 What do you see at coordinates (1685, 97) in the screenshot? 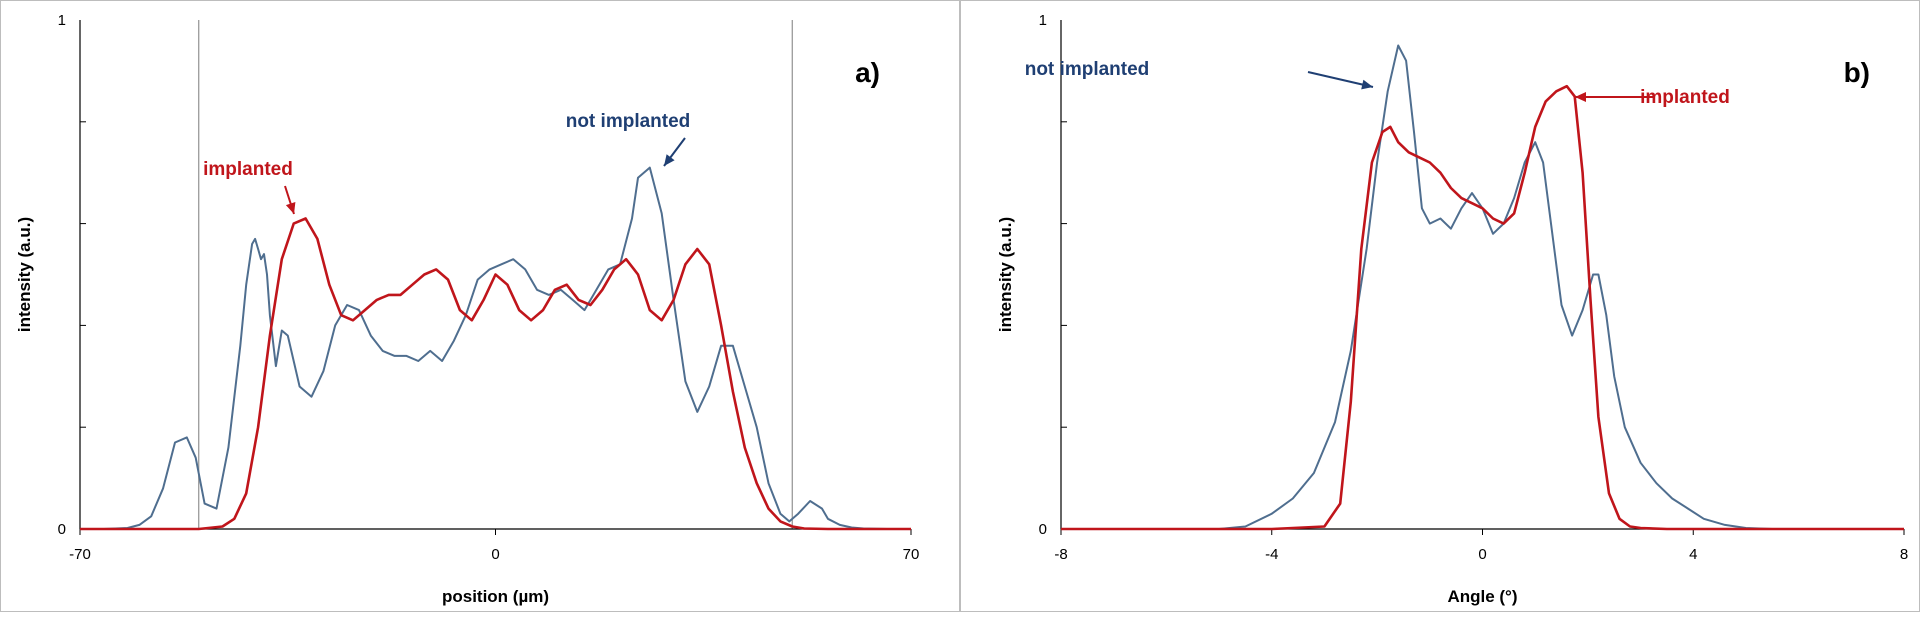
I see `annotation-label-b-implanted: implanted` at bounding box center [1685, 97].